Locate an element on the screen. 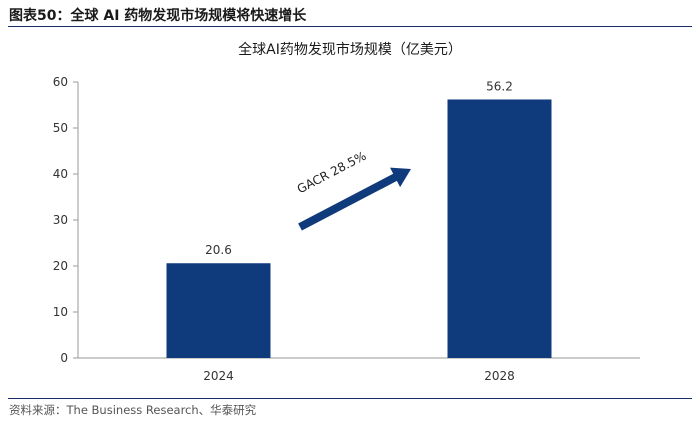 The image size is (700, 421). y-axis: 0 10 20 30 40 50 60 is located at coordinates (66, 220).